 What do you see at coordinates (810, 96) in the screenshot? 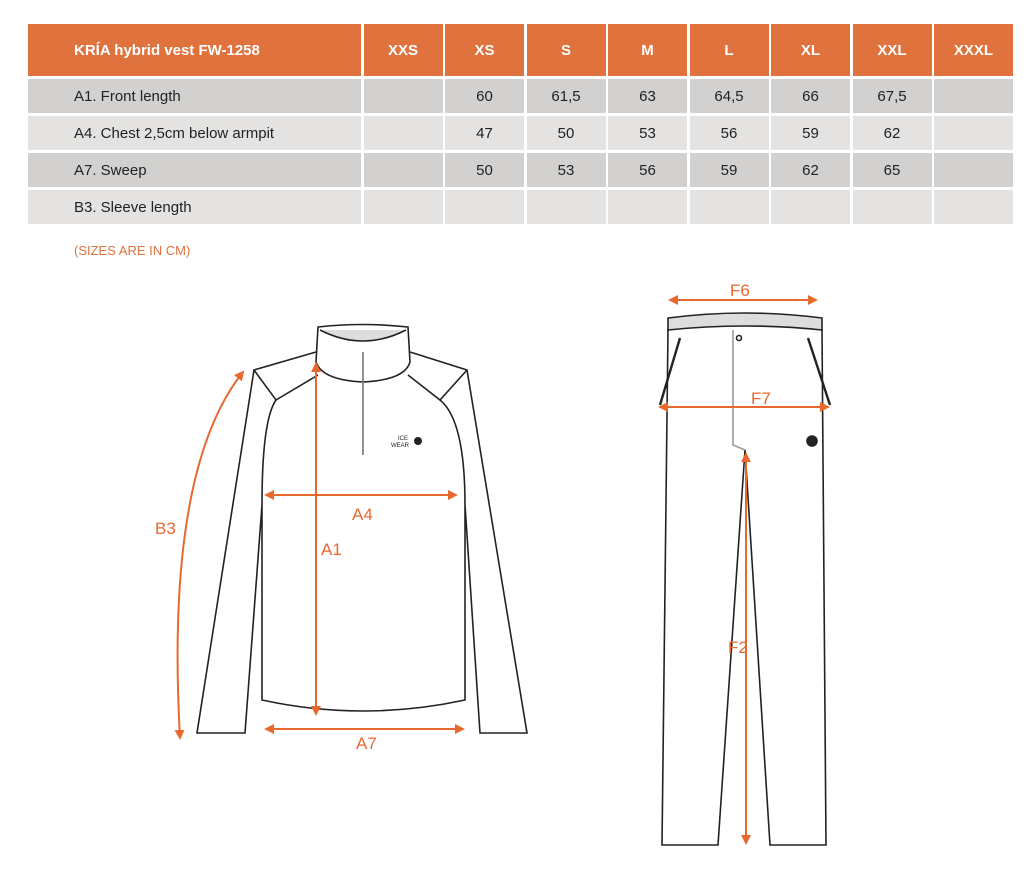
I see `table-cell: 66` at bounding box center [810, 96].